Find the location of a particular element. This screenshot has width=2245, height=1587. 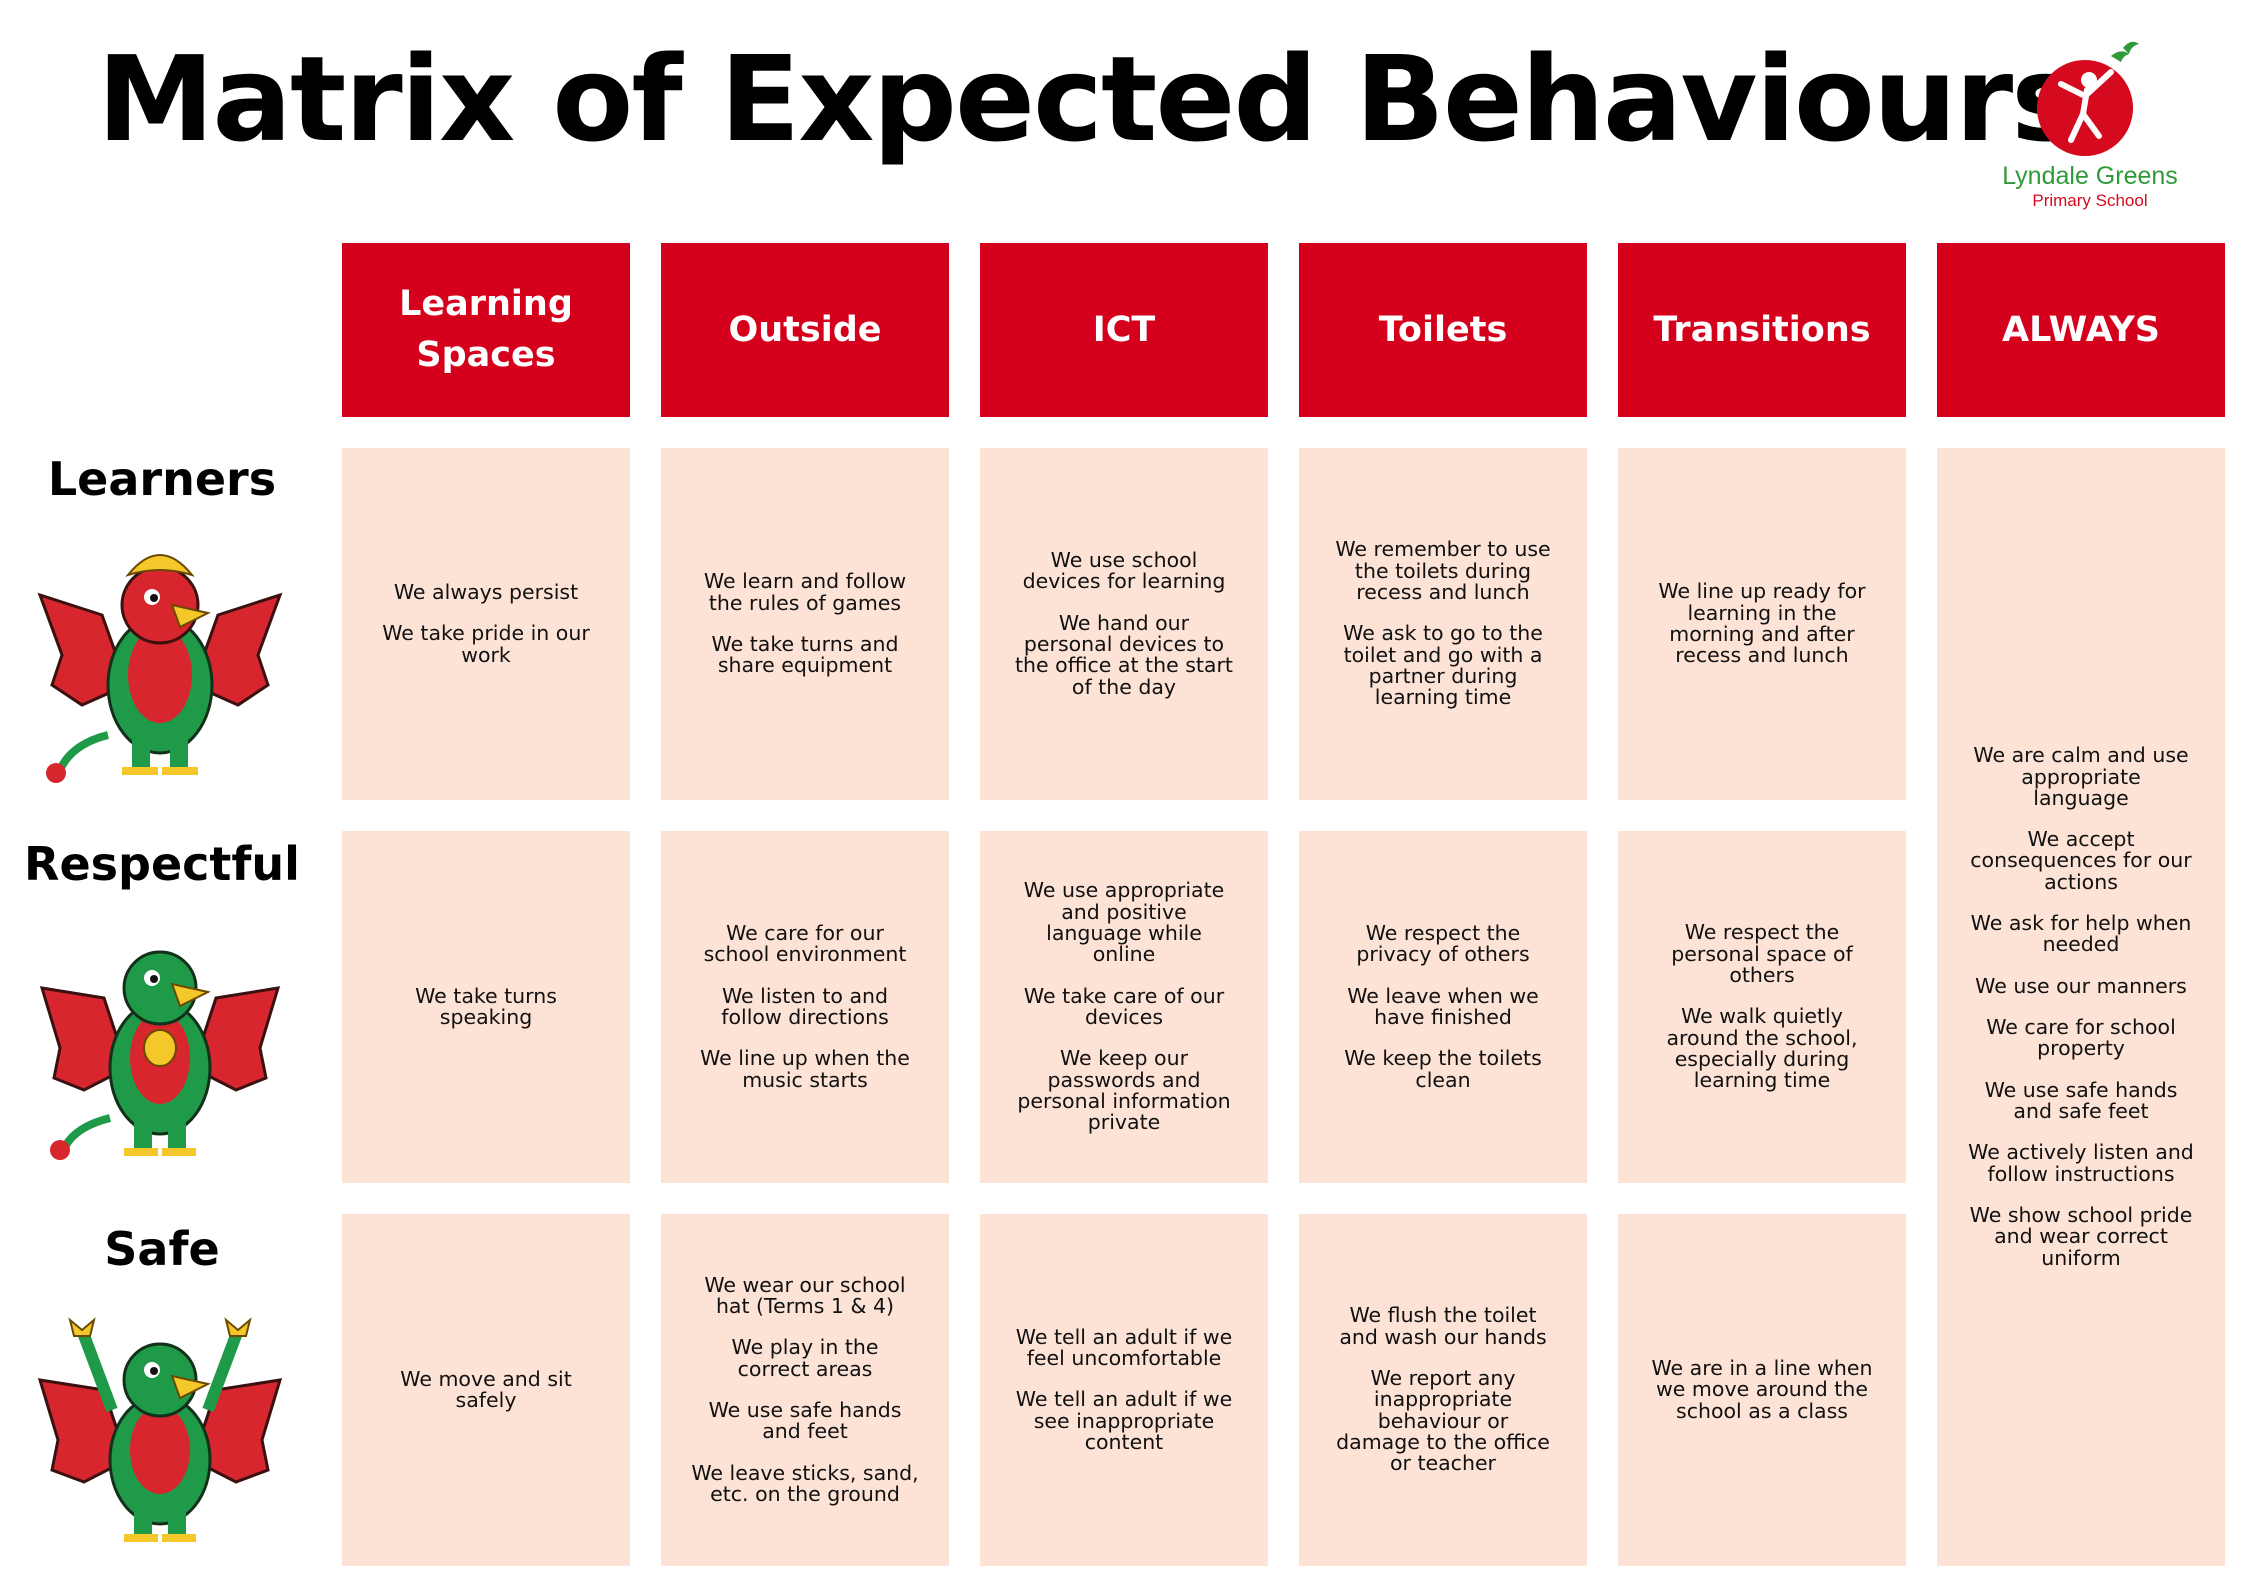

school-logo: Lyndale Greens Primary School is located at coordinates (2090, 130).